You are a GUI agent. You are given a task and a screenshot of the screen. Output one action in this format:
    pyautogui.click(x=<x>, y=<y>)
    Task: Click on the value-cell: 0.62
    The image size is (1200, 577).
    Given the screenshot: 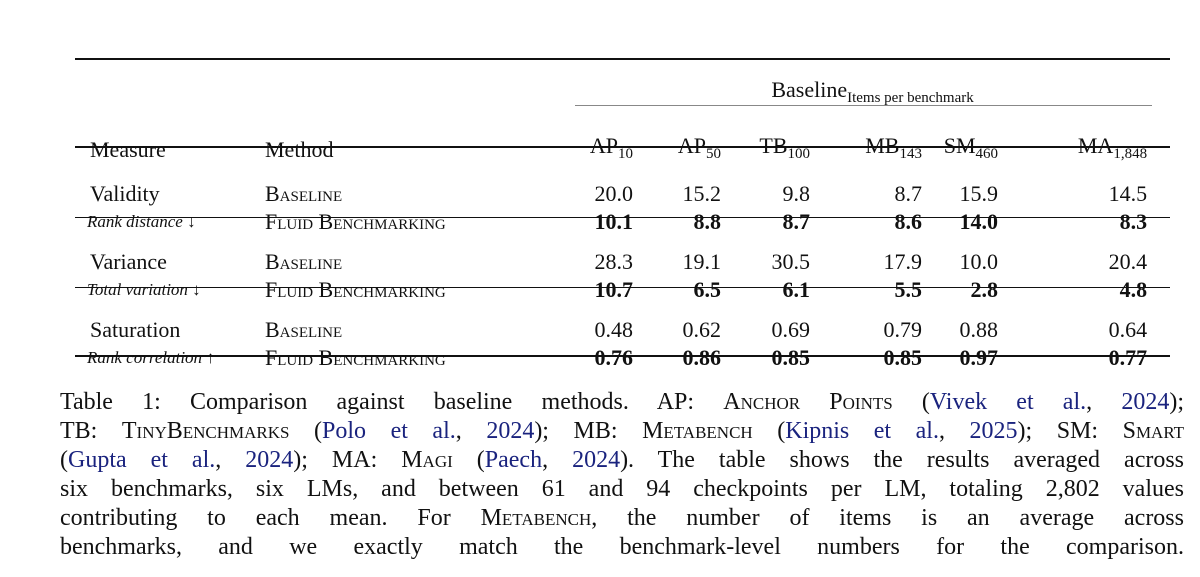 What is the action you would take?
    pyautogui.click(x=702, y=329)
    